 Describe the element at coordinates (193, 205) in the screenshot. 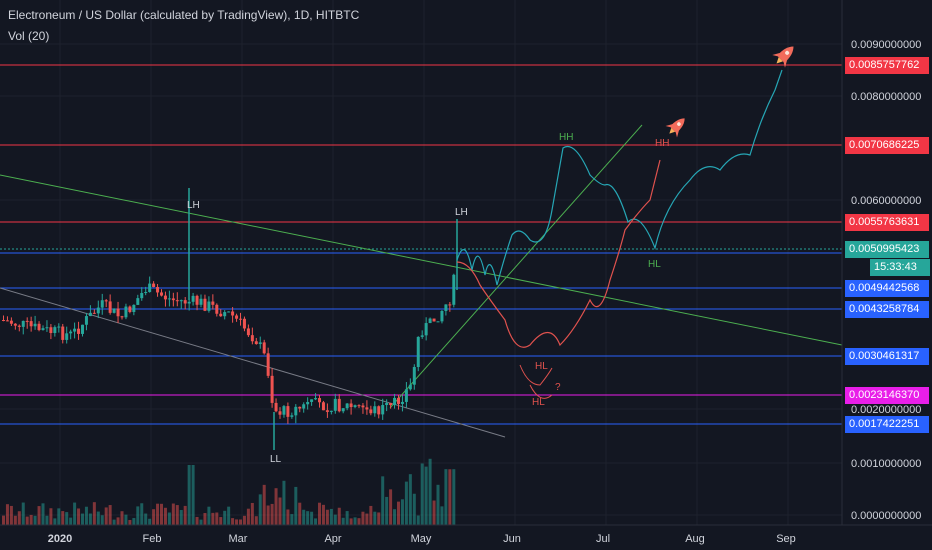

I see `annotation-label: LH` at that location.